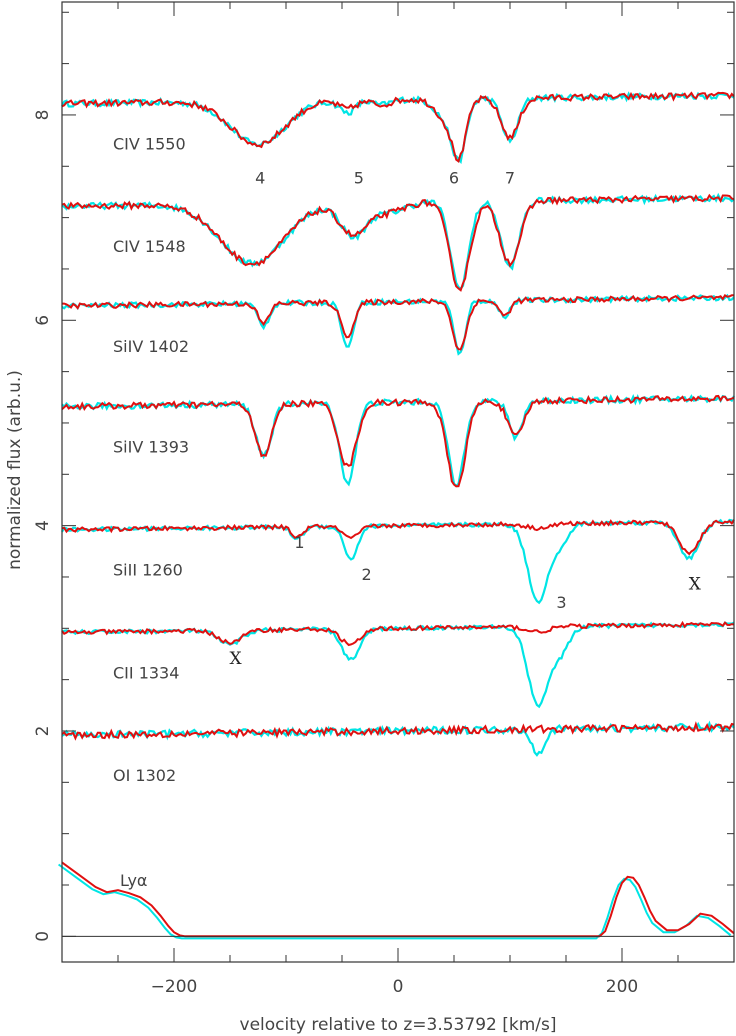 This screenshot has height=1036, width=736. Describe the element at coordinates (43, 731) in the screenshot. I see `y-tick-label-1: 2` at that location.